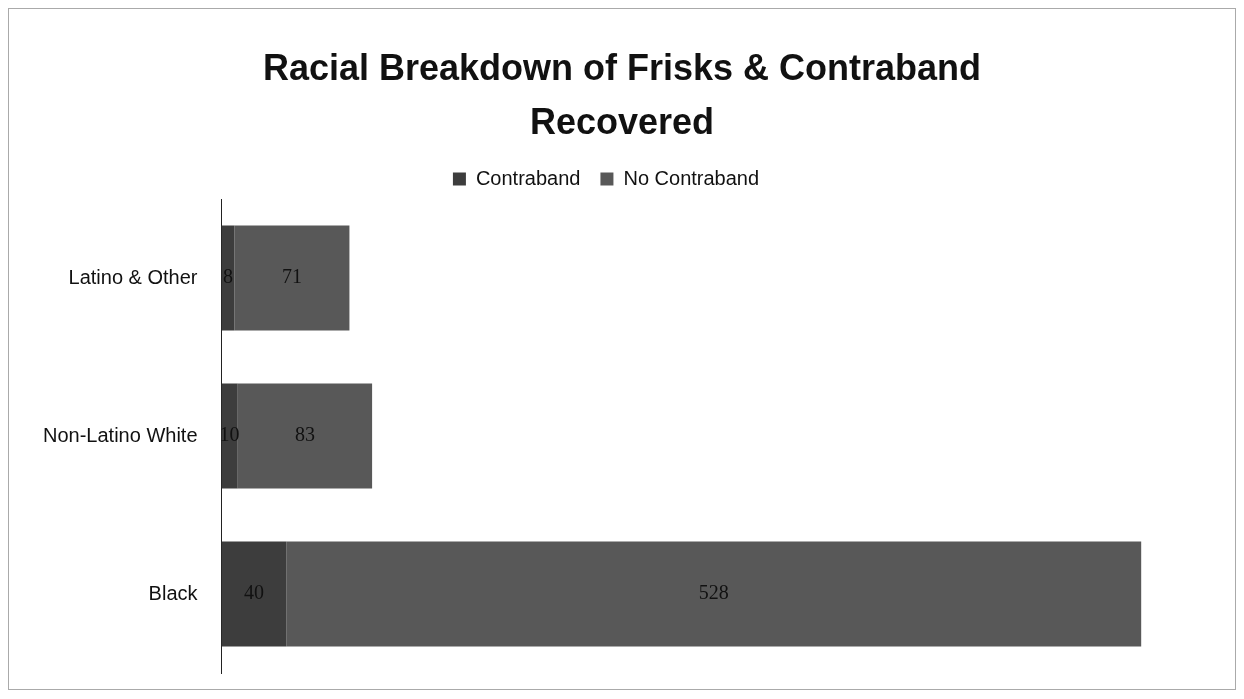  I want to click on data-label: 10, so click(229, 434).